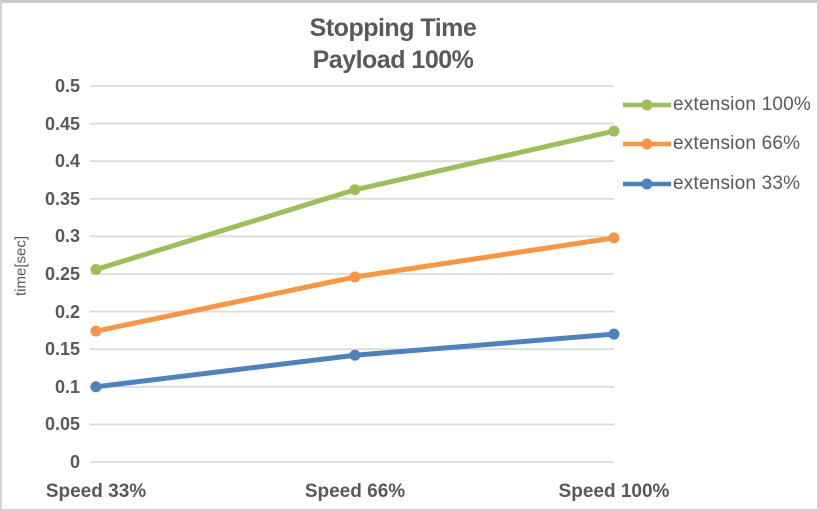 The width and height of the screenshot is (819, 511). What do you see at coordinates (62, 349) in the screenshot?
I see `y-axis-tick-label: 0.15` at bounding box center [62, 349].